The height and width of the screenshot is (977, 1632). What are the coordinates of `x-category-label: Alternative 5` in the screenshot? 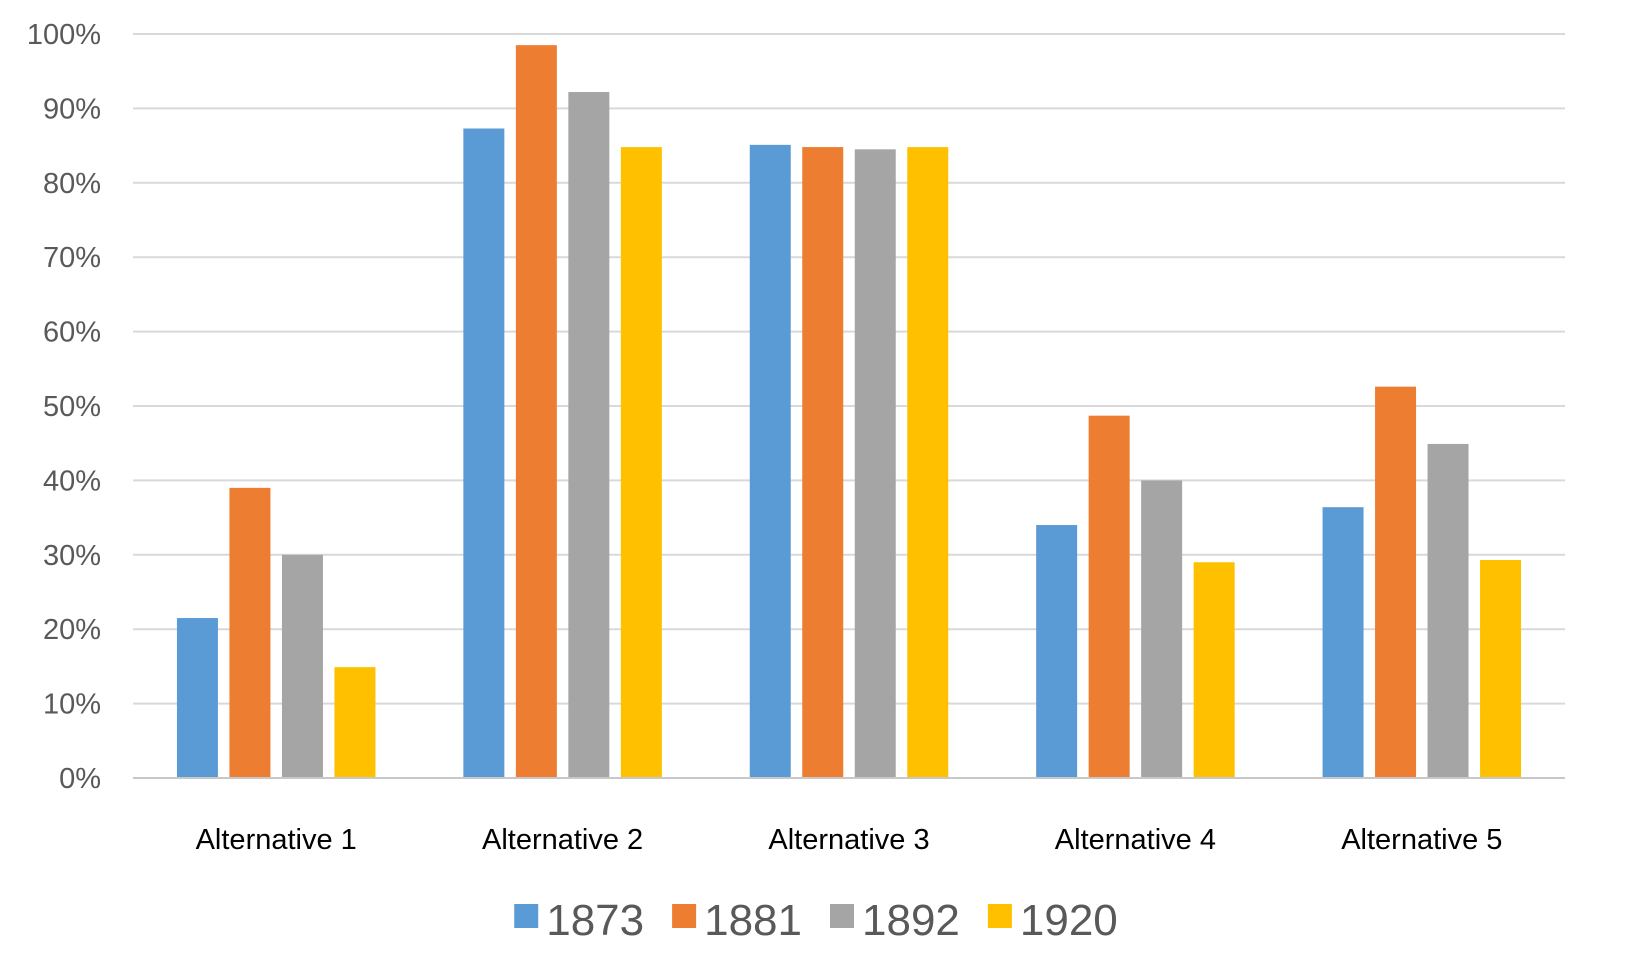 It's located at (1421, 840).